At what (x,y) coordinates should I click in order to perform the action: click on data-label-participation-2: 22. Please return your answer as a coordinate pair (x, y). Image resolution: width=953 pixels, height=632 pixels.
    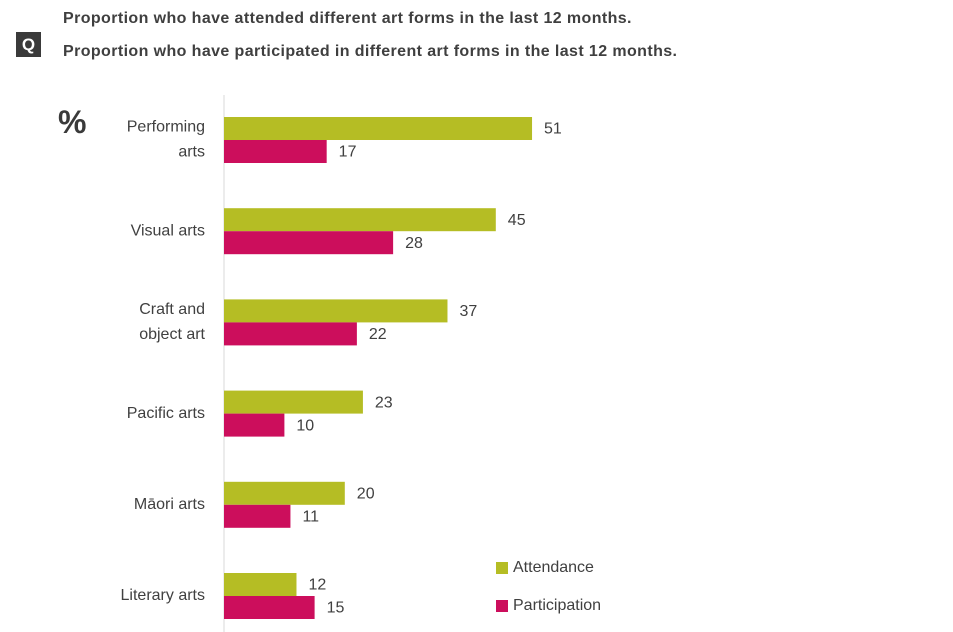
    Looking at the image, I should click on (378, 334).